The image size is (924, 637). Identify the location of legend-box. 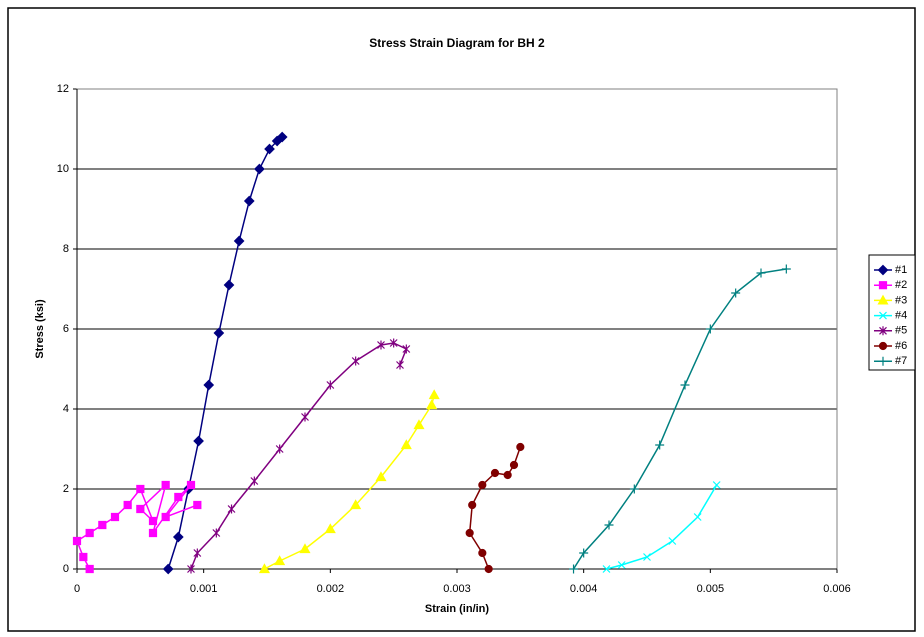
(892, 312).